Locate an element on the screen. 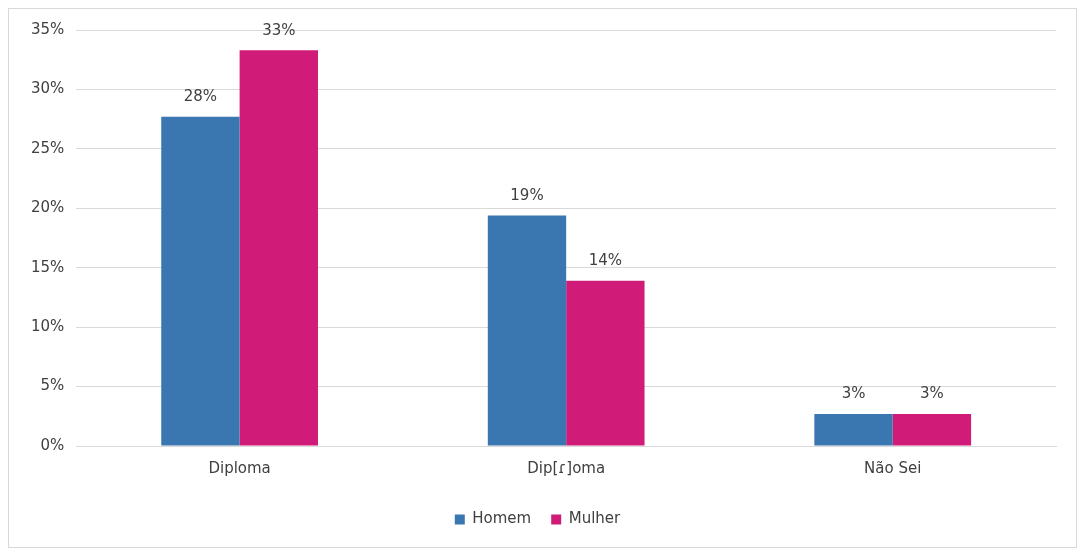 Image resolution: width=1085 pixels, height=556 pixels. data-label: 19% is located at coordinates (527, 194).